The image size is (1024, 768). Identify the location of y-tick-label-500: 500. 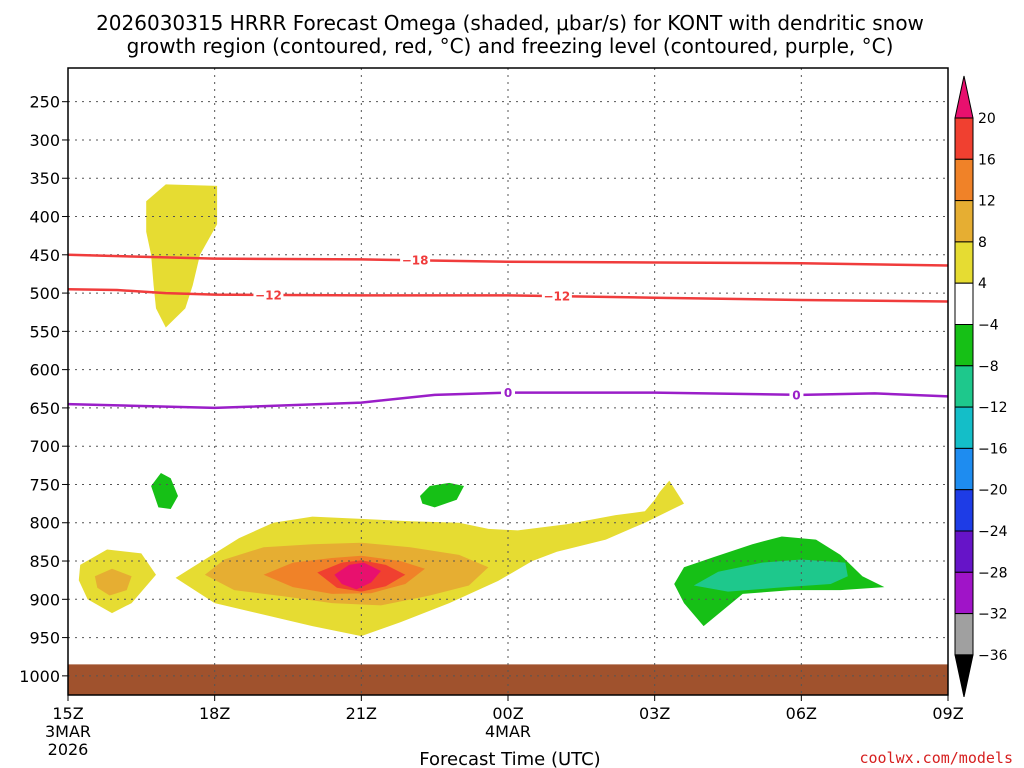
(44, 293).